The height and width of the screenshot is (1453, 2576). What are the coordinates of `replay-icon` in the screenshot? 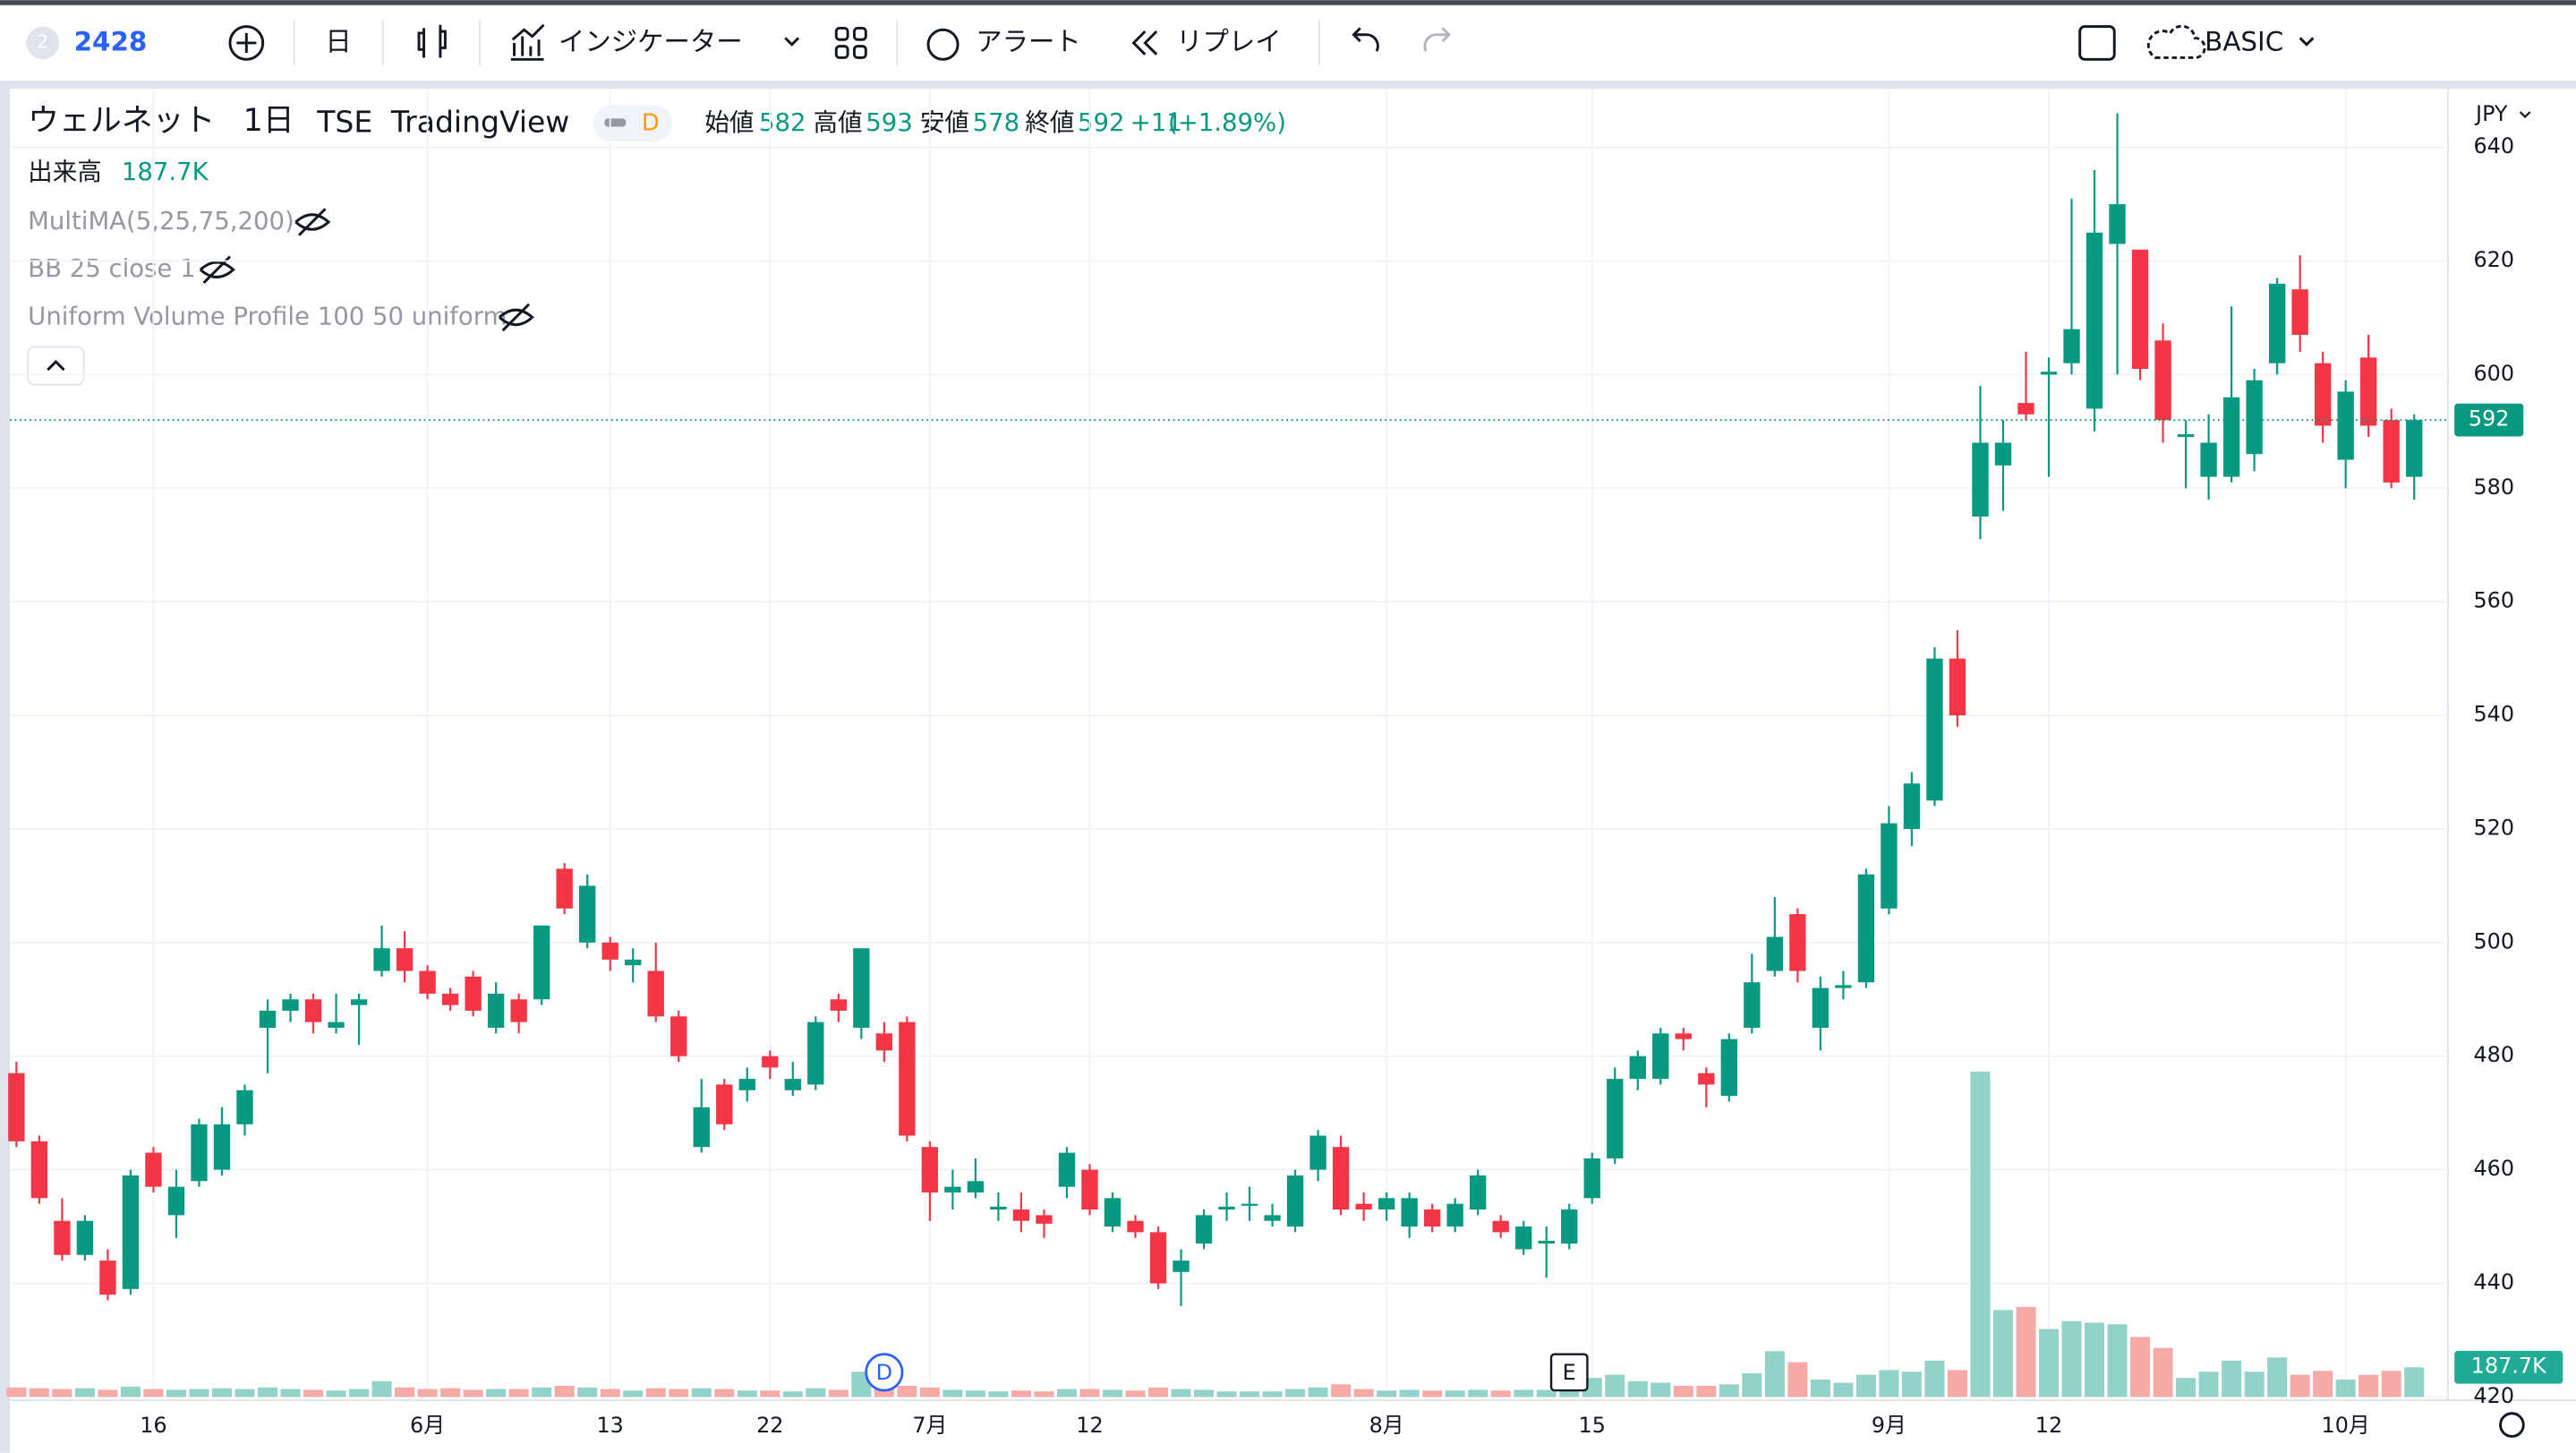 It's located at (1144, 43).